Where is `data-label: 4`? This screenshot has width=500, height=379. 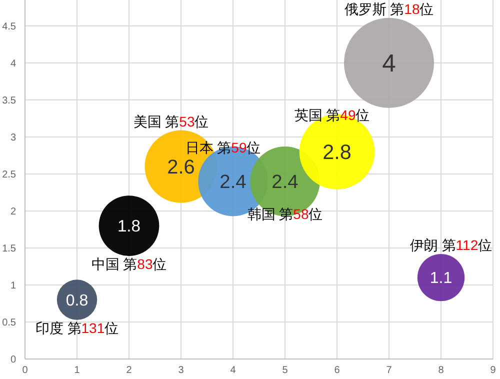
data-label: 4 is located at coordinates (389, 64).